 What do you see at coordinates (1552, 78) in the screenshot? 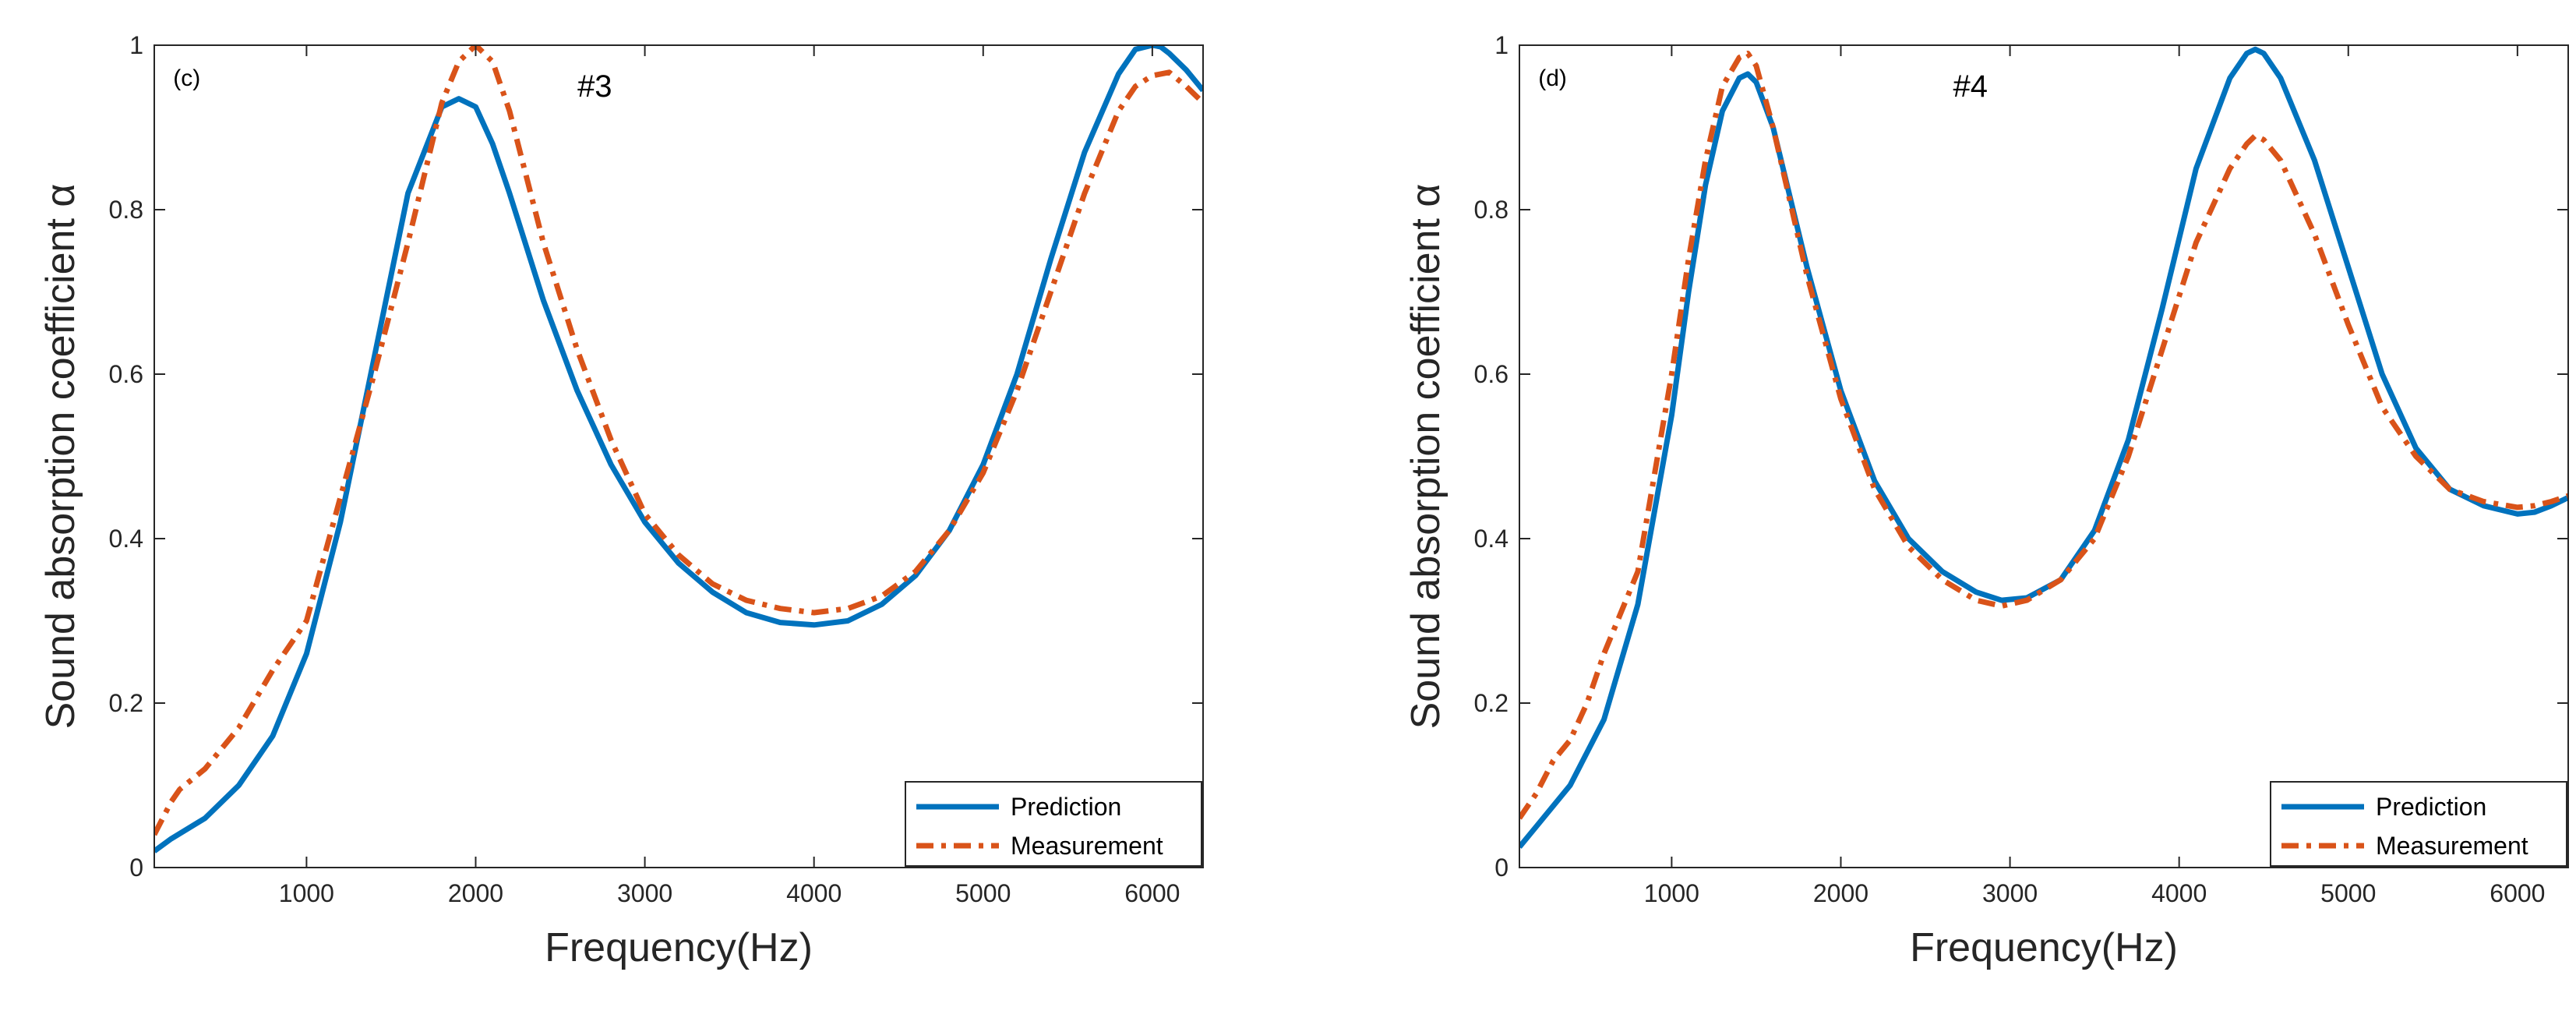
I see `panel-tag: (d)` at bounding box center [1552, 78].